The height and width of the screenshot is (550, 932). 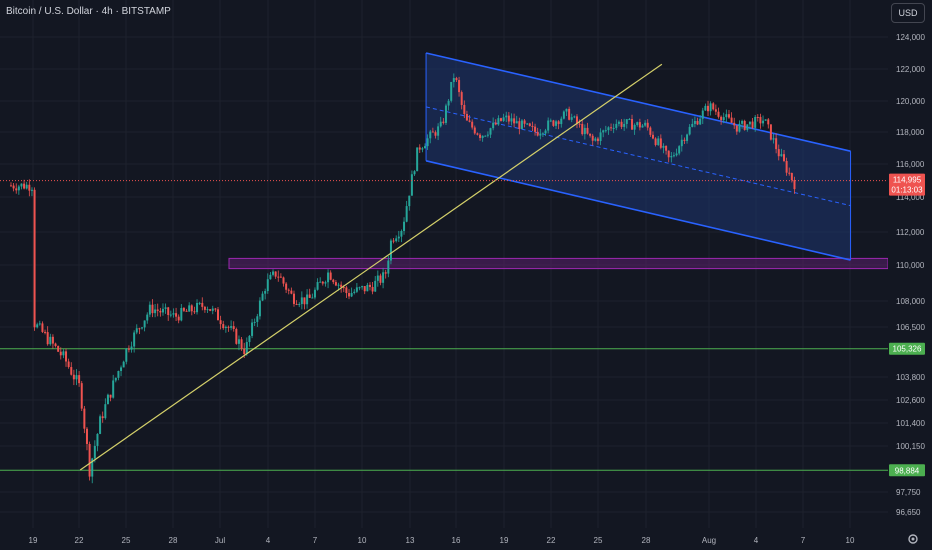 I want to click on y-tick-label: 101,400, so click(x=910, y=423).